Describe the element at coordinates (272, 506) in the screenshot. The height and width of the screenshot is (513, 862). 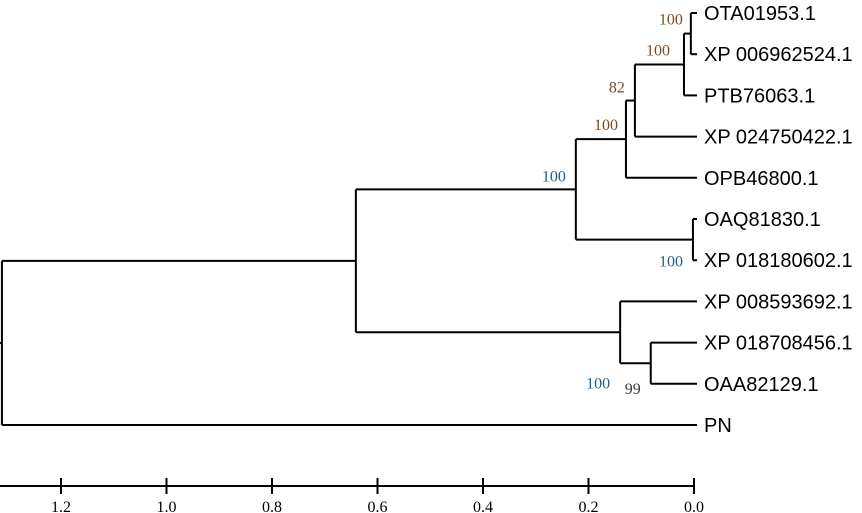
I see `scale-tick-label: 0.8` at that location.